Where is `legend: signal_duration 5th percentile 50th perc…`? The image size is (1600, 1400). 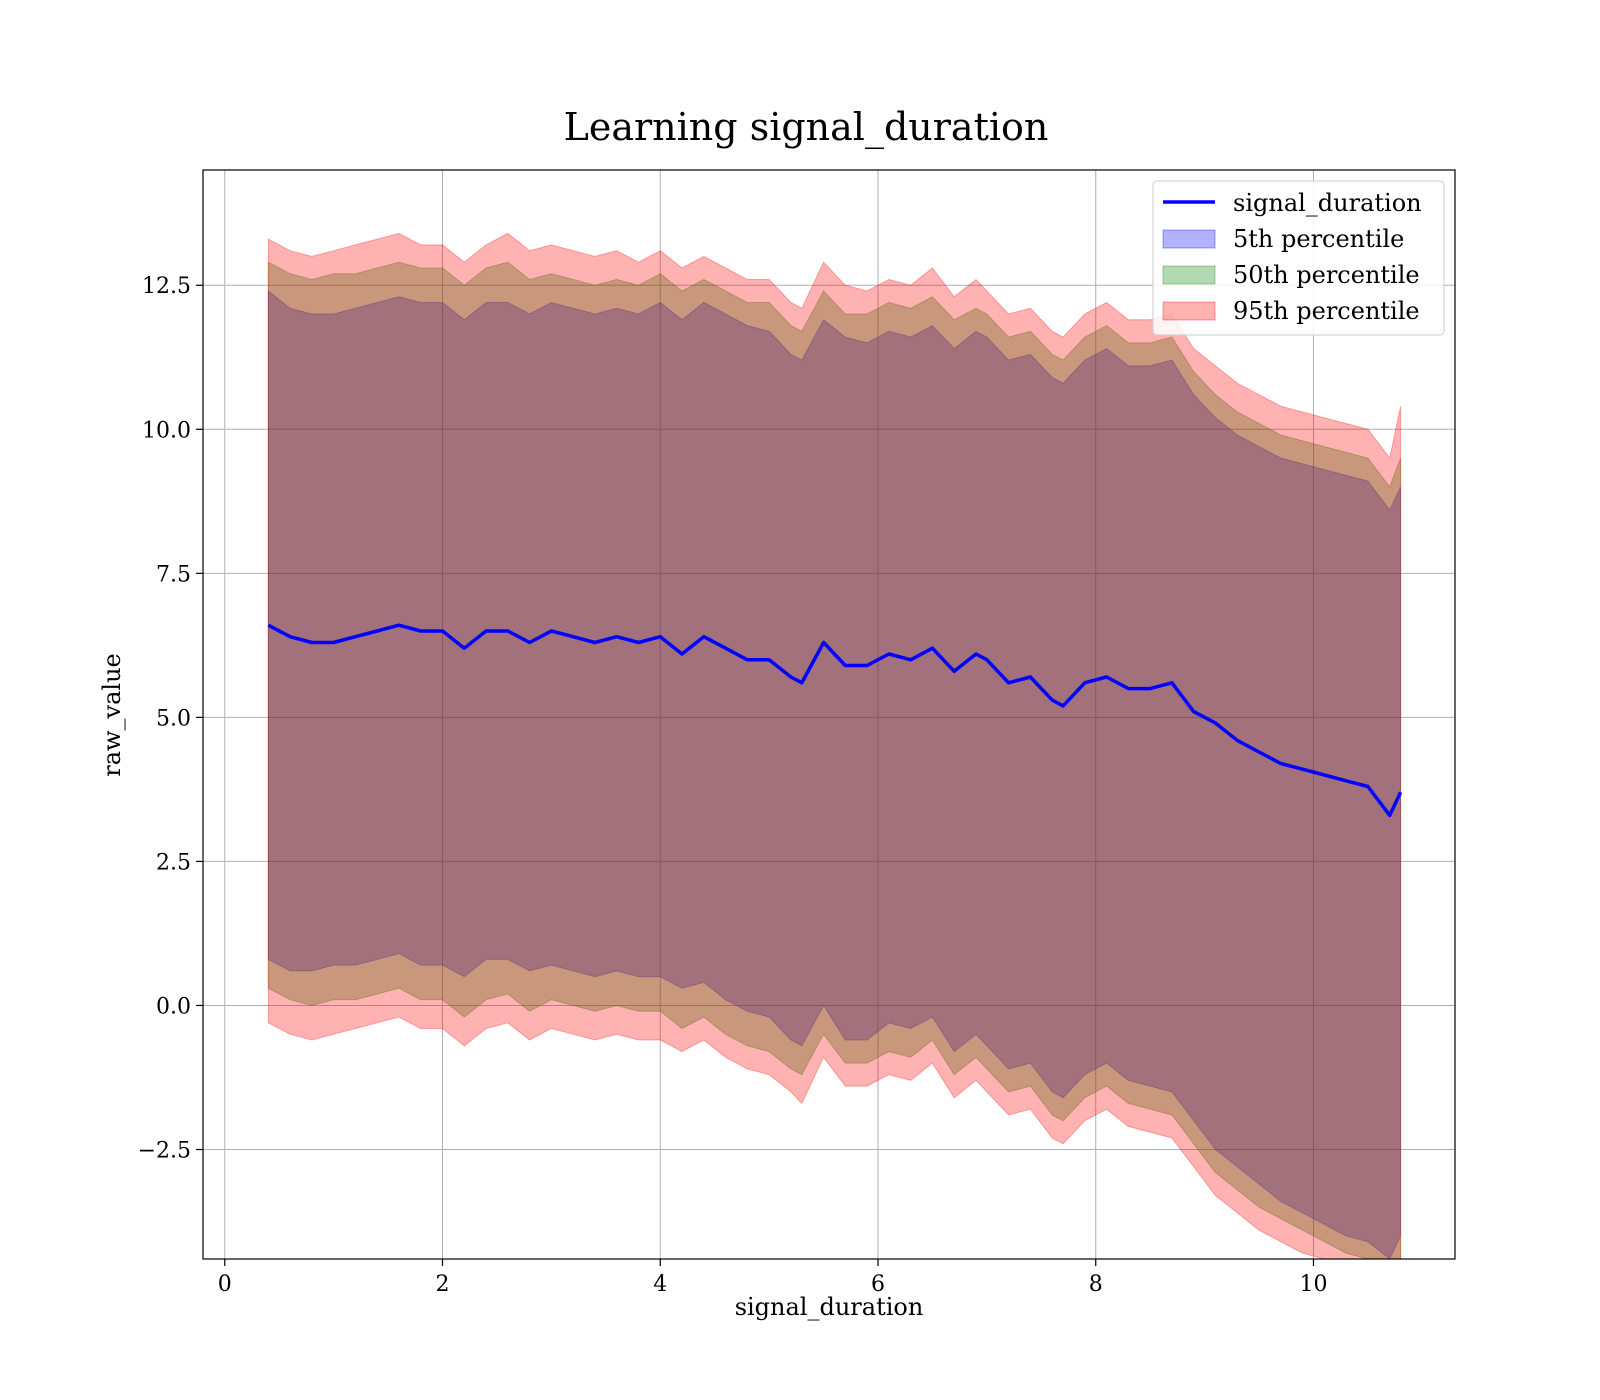 legend: signal_duration 5th percentile 50th perc… is located at coordinates (1298, 258).